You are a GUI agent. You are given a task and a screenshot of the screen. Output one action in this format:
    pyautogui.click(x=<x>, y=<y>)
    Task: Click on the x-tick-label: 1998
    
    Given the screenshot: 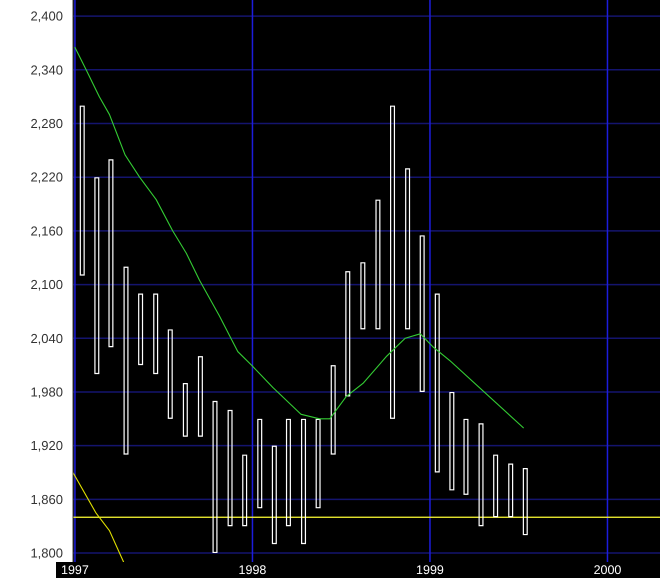 What is the action you would take?
    pyautogui.click(x=252, y=570)
    